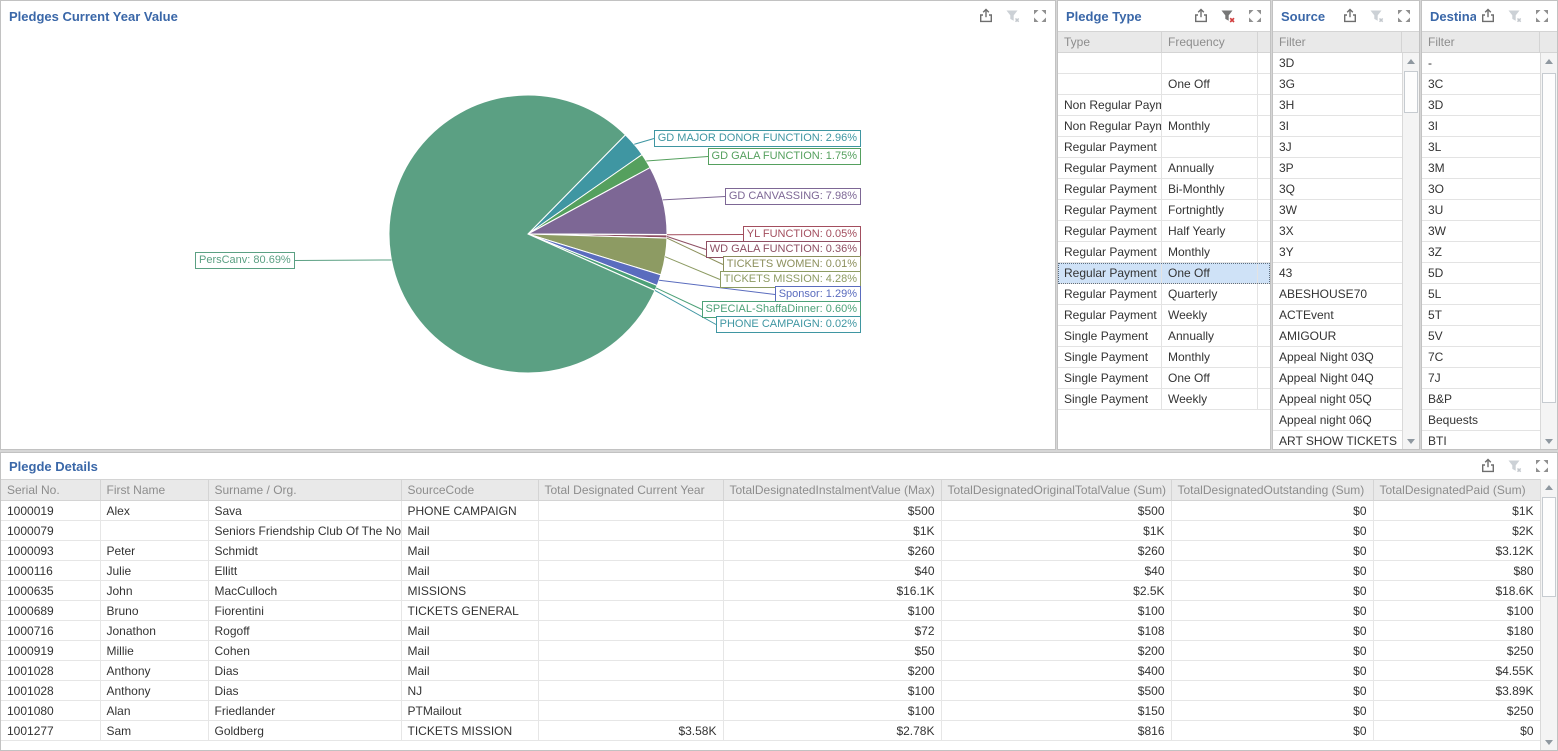  Describe the element at coordinates (1481, 126) in the screenshot. I see `destination-filter-item: 3I` at that location.